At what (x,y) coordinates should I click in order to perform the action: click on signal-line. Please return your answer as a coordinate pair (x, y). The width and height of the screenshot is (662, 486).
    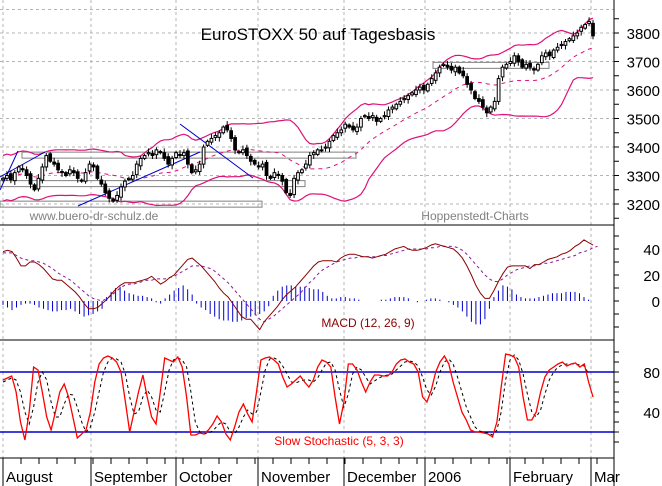
    Looking at the image, I should click on (300, 284).